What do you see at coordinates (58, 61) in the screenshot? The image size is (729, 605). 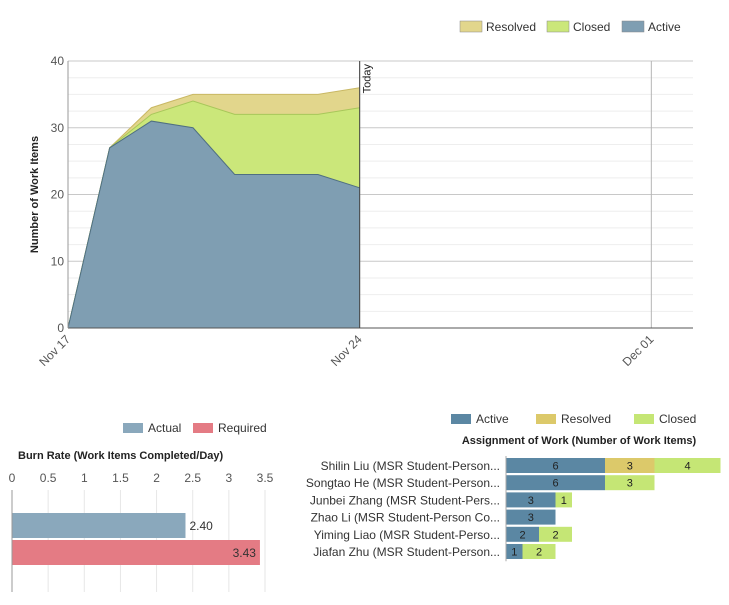 I see `y-tick-label: 40` at bounding box center [58, 61].